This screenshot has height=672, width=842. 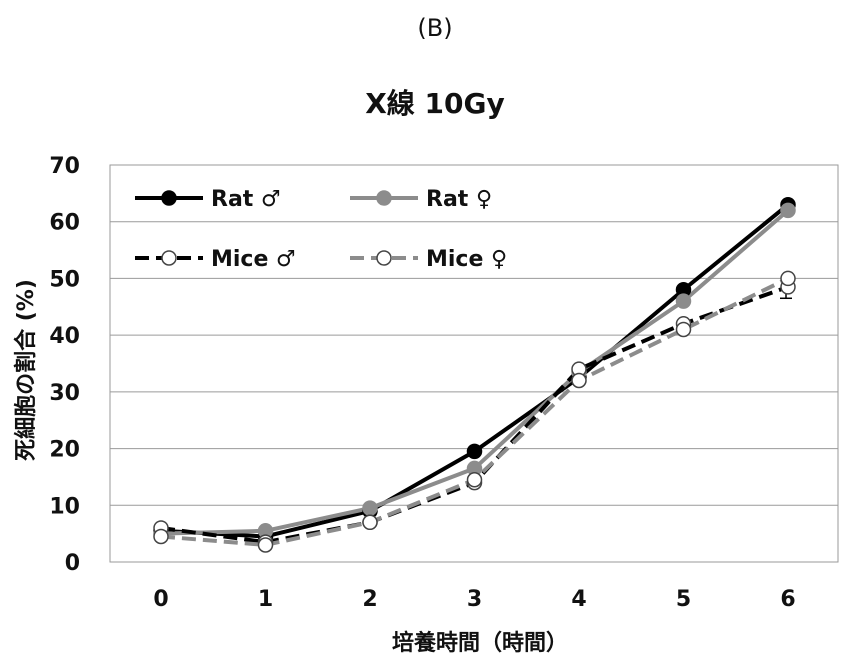 What do you see at coordinates (787, 599) in the screenshot?
I see `x-tick-label: 6` at bounding box center [787, 599].